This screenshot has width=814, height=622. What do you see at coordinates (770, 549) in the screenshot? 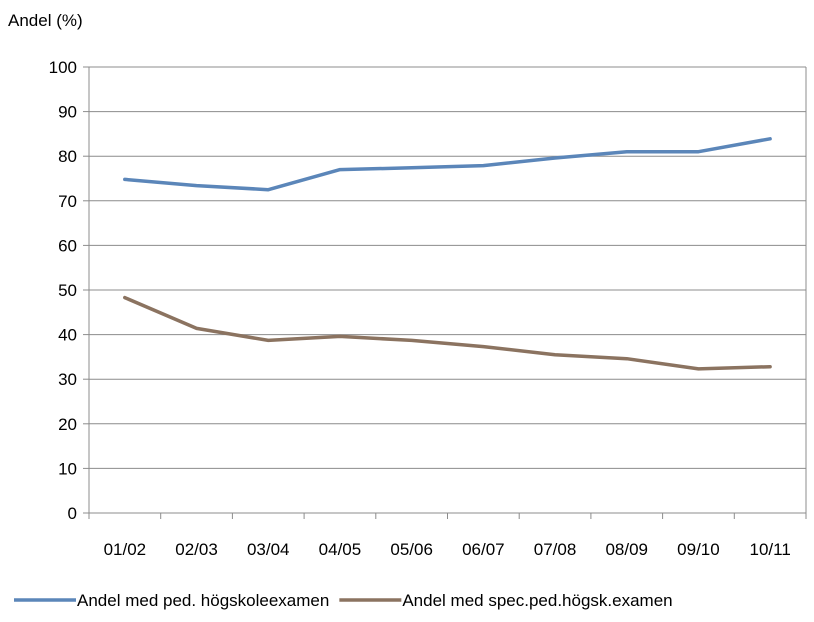
I see `x-tick-label: 10/11` at bounding box center [770, 549].